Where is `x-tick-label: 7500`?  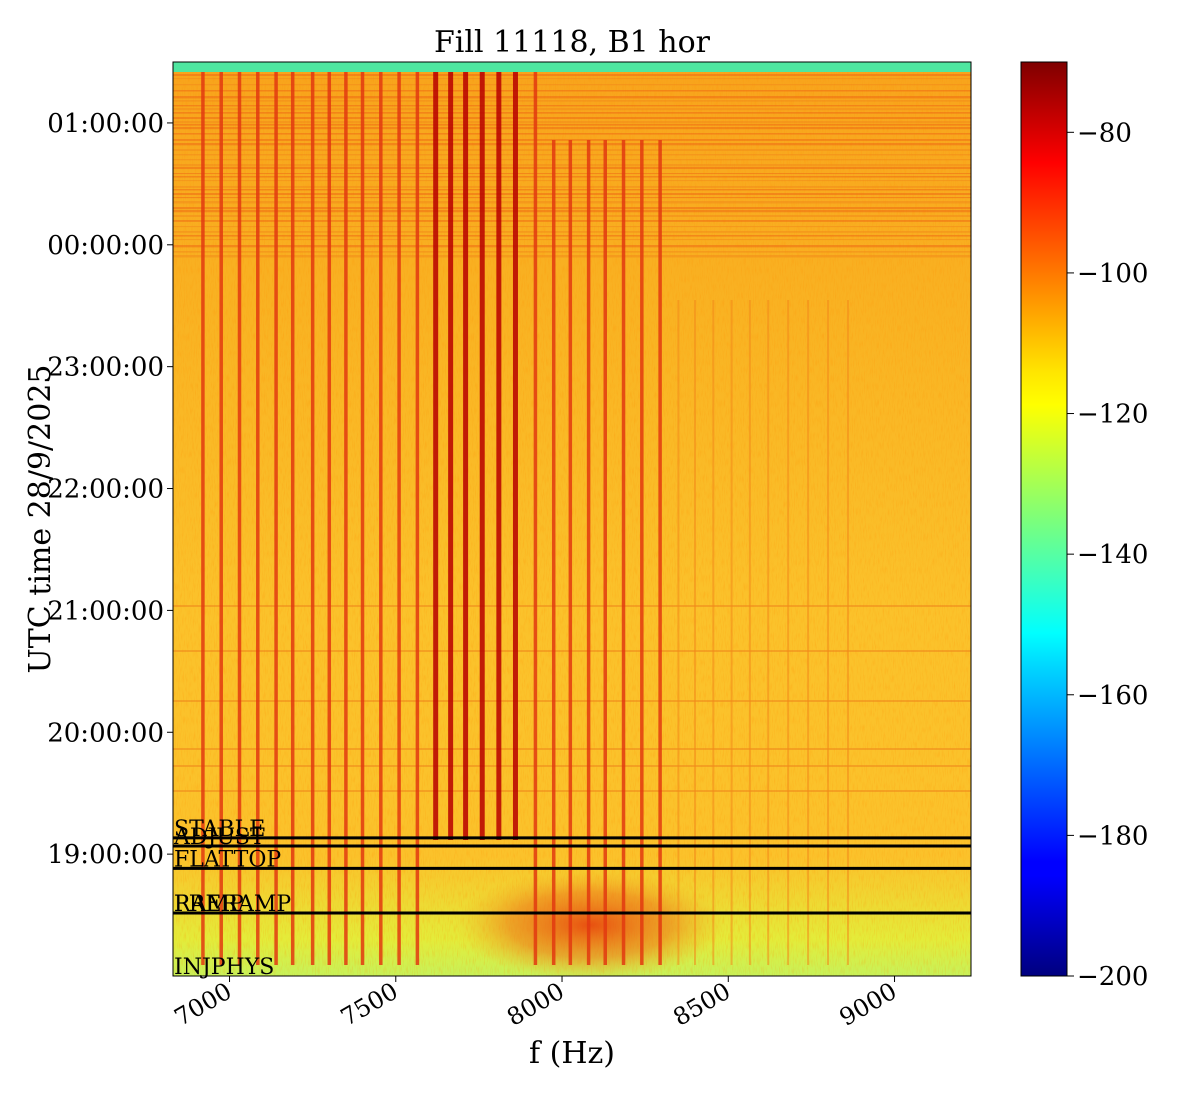
x-tick-label: 7500 is located at coordinates (369, 1004).